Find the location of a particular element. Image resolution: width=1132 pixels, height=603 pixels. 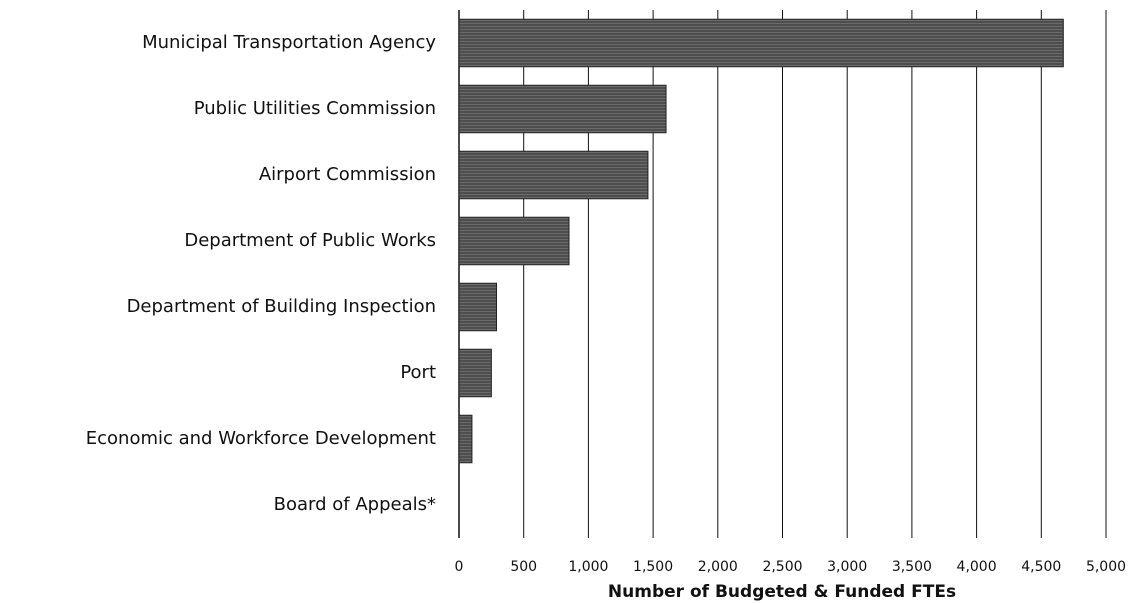

y-tick-label: Department of Building Inspection is located at coordinates (281, 306).